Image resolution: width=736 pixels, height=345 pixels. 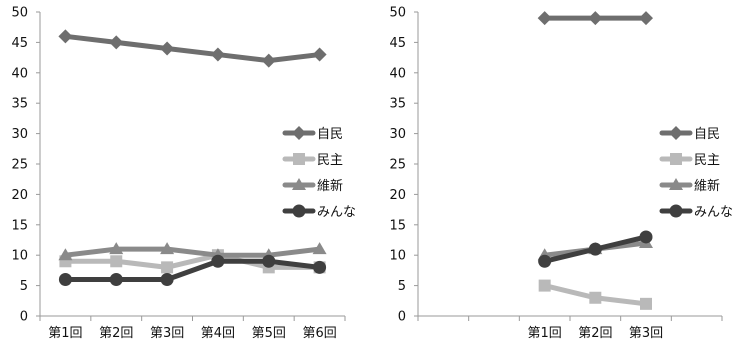 What do you see at coordinates (397, 195) in the screenshot?
I see `right-y-tick-label: 20` at bounding box center [397, 195].